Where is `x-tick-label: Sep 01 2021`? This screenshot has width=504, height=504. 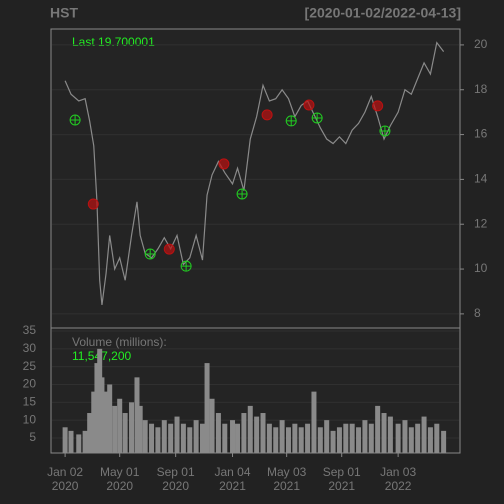
x-tick-label: Sep 01 2021 is located at coordinates (342, 479).